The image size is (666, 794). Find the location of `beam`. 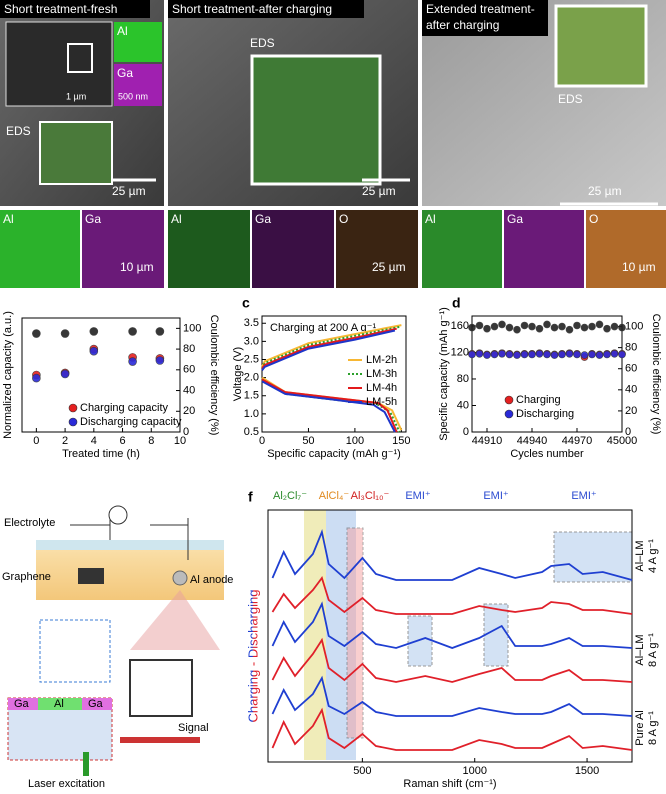

beam is located at coordinates (175, 620).